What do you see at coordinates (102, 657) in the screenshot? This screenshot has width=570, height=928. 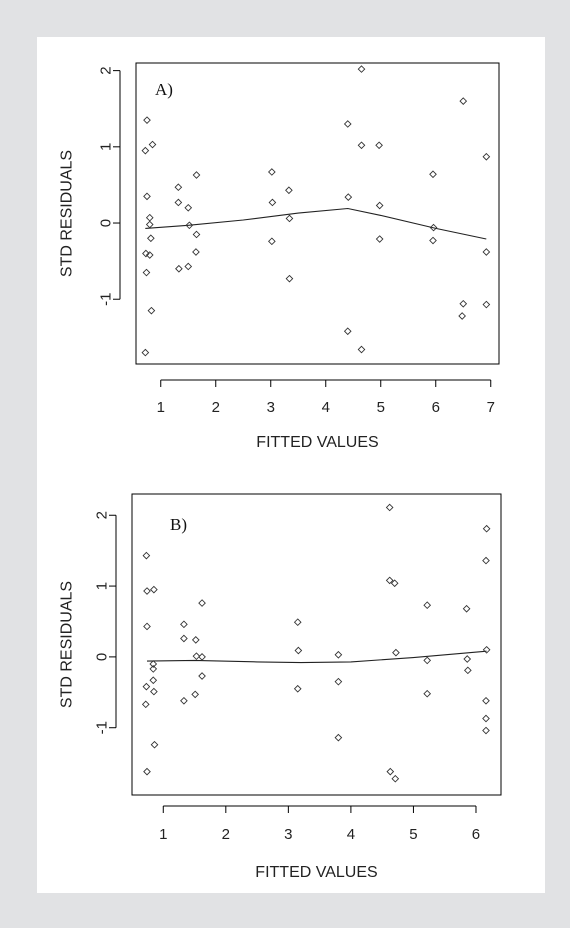 I see `y-tick-label: 0` at bounding box center [102, 657].